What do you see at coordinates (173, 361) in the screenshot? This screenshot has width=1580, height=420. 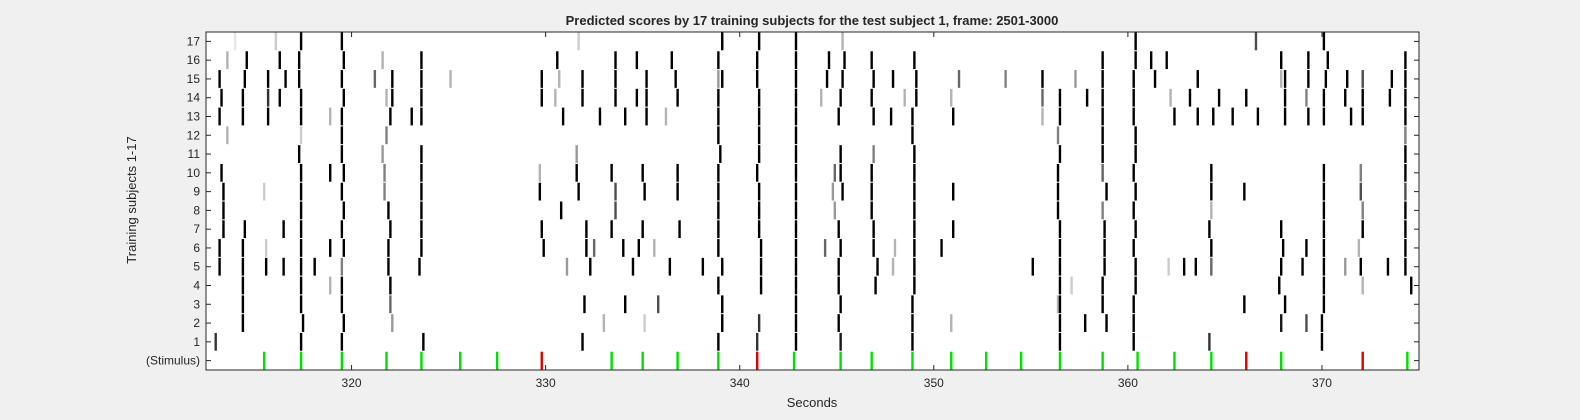 I see `y-tick-label: (Stimulus)` at bounding box center [173, 361].